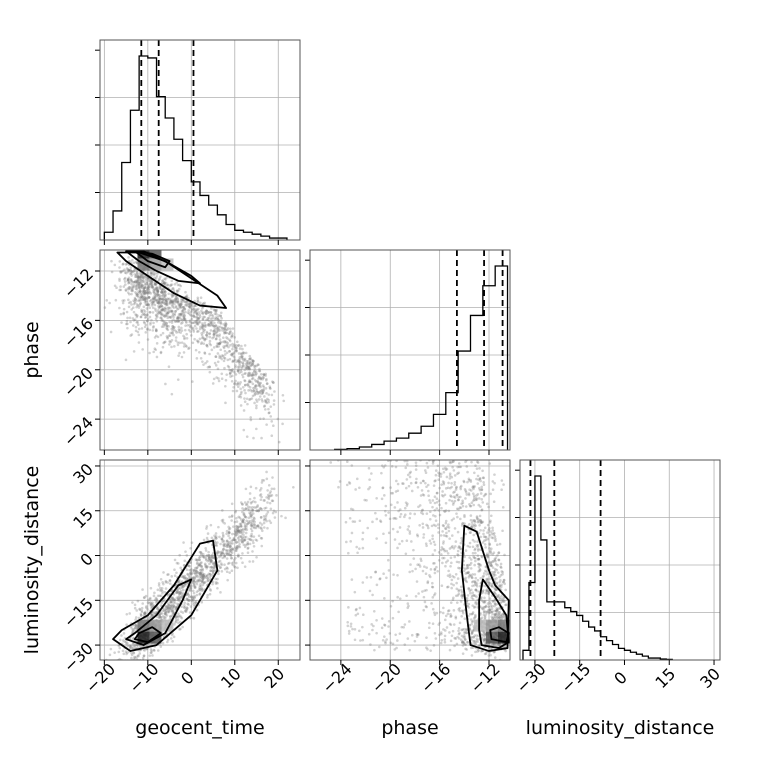 The width and height of the screenshot is (760, 760). Describe the element at coordinates (147, 634) in the screenshot. I see `contour-line` at that location.